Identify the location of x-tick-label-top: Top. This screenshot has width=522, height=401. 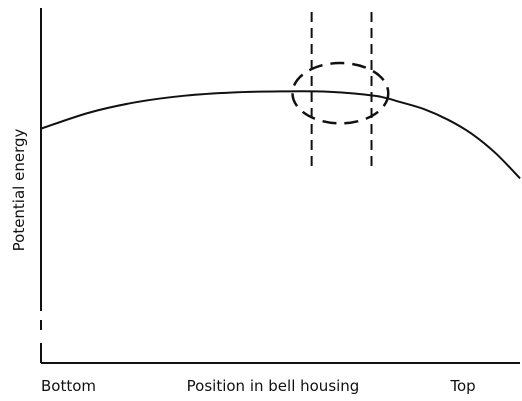
(462, 386).